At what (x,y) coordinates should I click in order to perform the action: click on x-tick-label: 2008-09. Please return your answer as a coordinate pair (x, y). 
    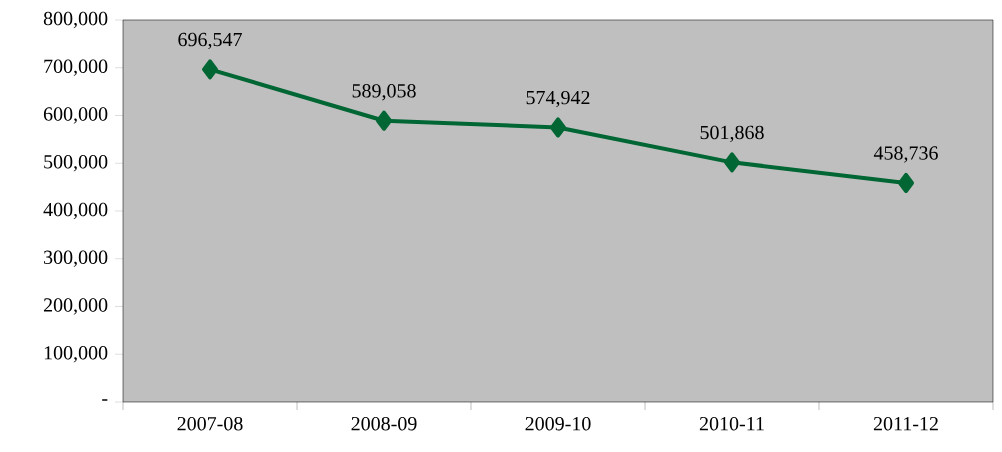
    Looking at the image, I should click on (384, 423).